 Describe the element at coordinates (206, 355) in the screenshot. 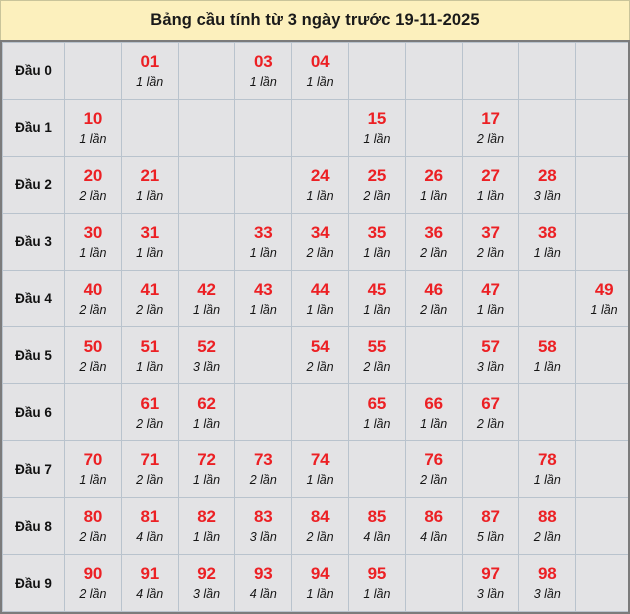

I see `number-cell-52: 52 3 lần` at that location.